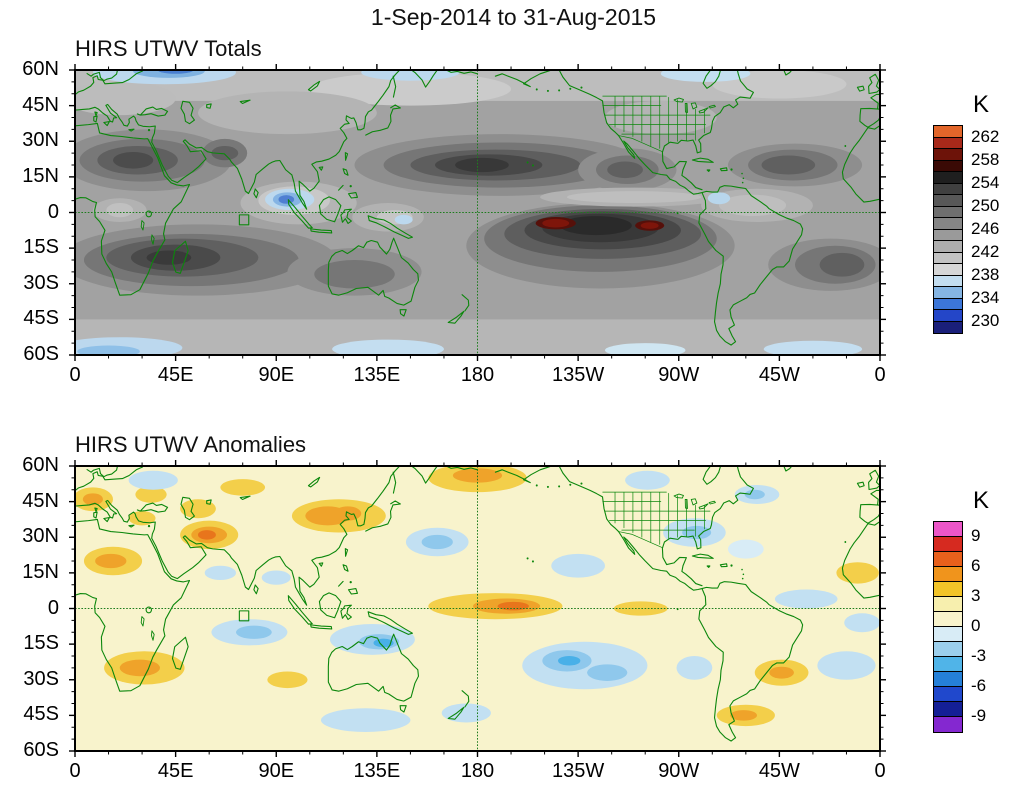 The width and height of the screenshot is (1027, 788). Describe the element at coordinates (168, 48) in the screenshot. I see `panel-title-totals: HIRS UTWV Totals` at that location.